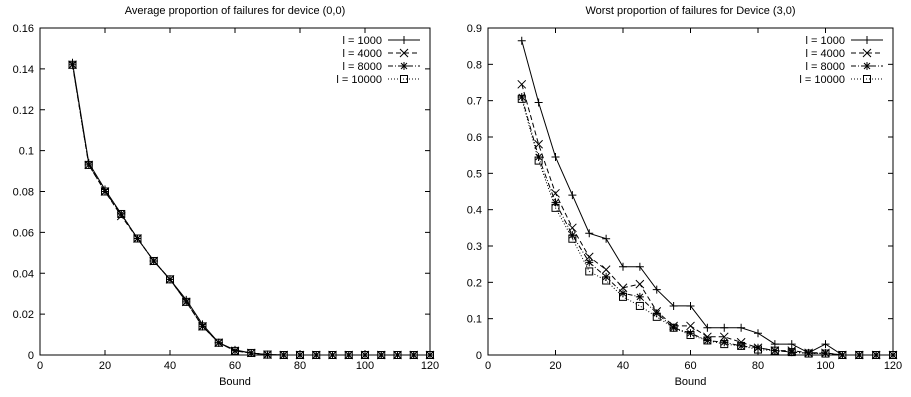 The width and height of the screenshot is (911, 397). Describe the element at coordinates (362, 41) in the screenshot. I see `legend-label: l = 1000` at that location.